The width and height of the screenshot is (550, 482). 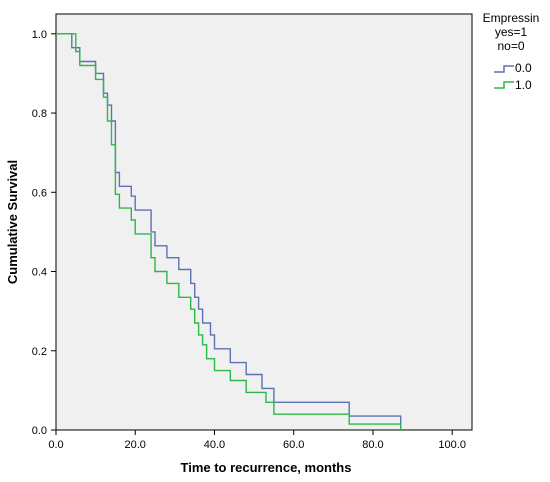 What do you see at coordinates (372, 445) in the screenshot?
I see `x-tick-label: 80.0` at bounding box center [372, 445].